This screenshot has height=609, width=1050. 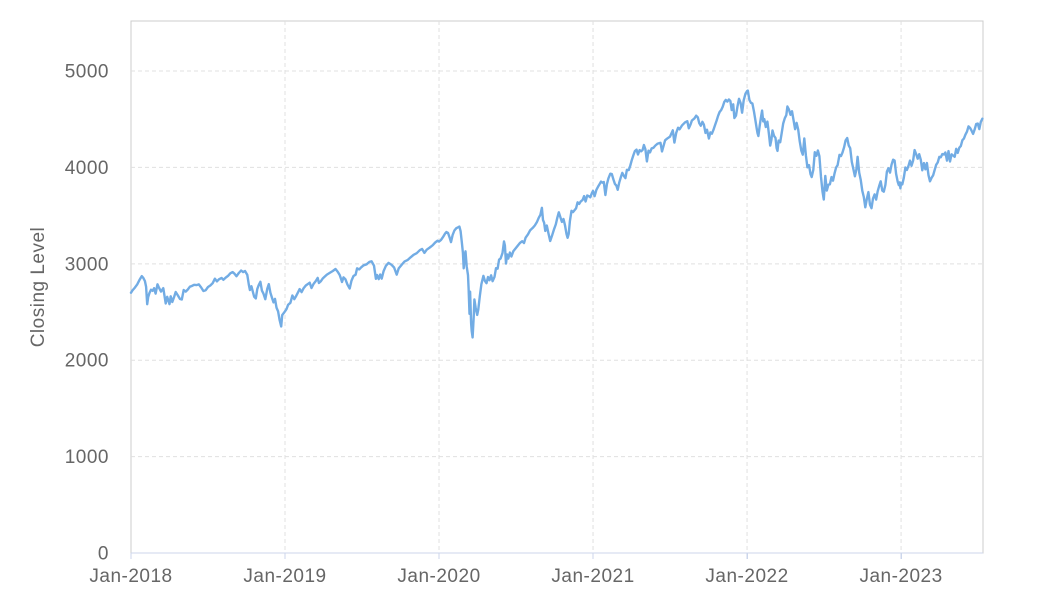 I want to click on x-tick-label: Jan-2019, so click(x=284, y=576).